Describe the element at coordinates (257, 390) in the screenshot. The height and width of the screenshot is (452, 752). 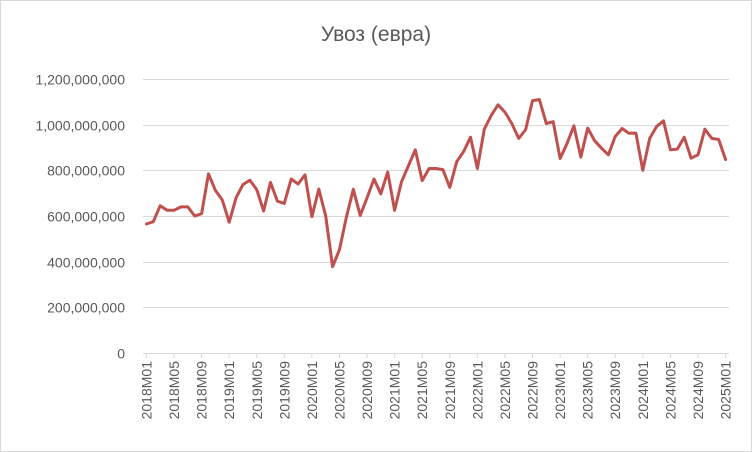
I see `x-tick-label: 2019M05` at that location.